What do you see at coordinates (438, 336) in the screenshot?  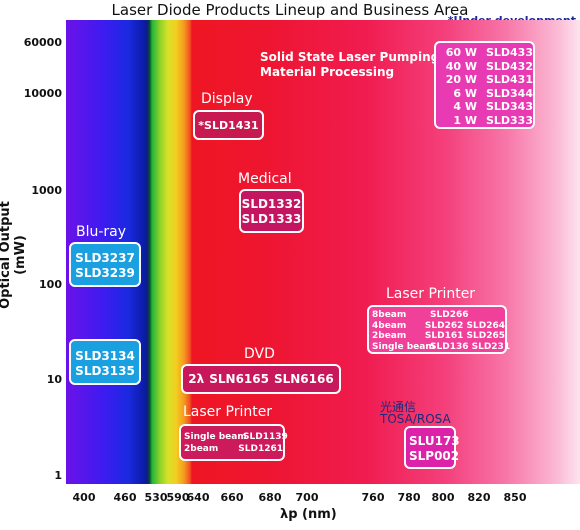 I see `lp-row: 2beam SLD161 SLD265` at bounding box center [438, 336].